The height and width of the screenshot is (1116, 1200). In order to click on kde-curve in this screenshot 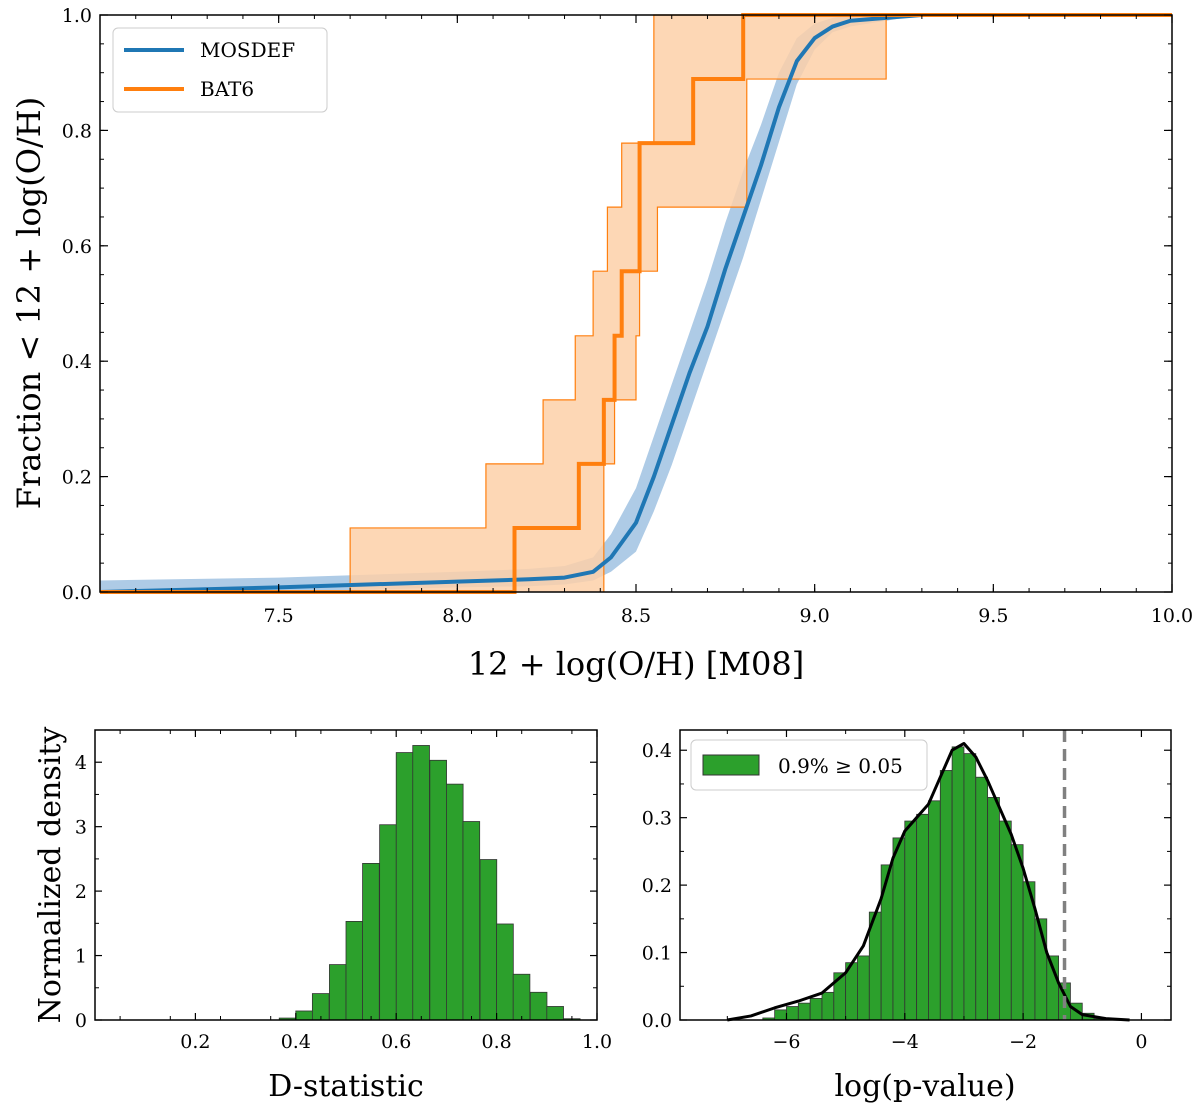, I will do `click(928, 881)`.